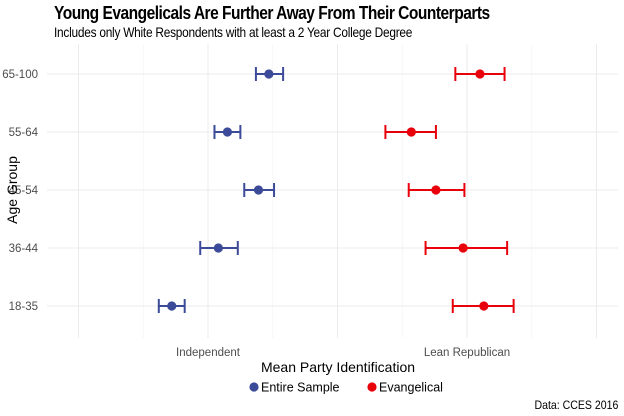 This screenshot has height=416, width=624. I want to click on x-tick-label: Lean Republican, so click(467, 353).